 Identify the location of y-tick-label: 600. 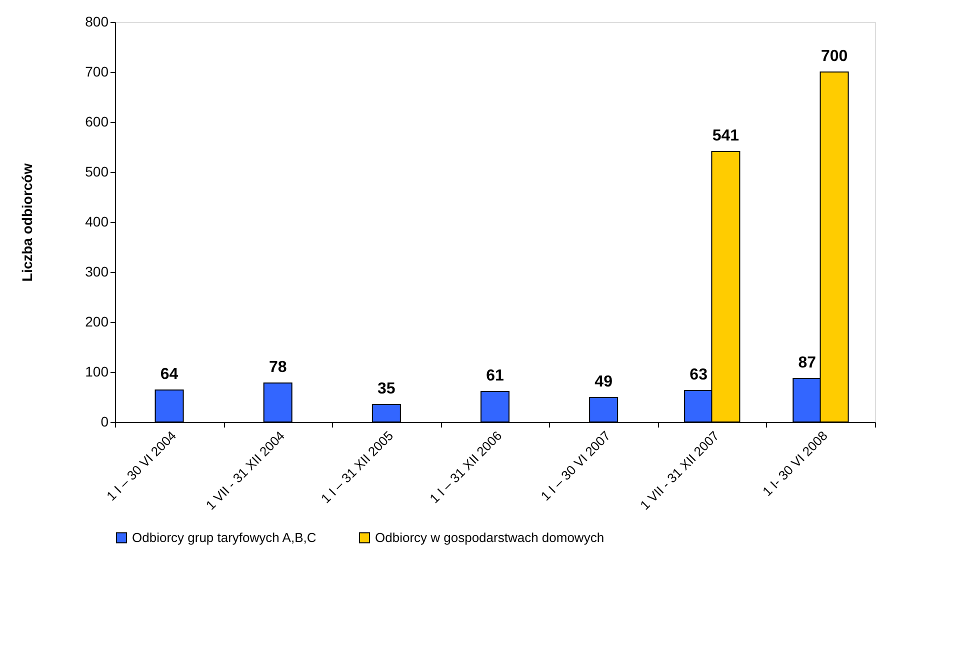
(97, 122).